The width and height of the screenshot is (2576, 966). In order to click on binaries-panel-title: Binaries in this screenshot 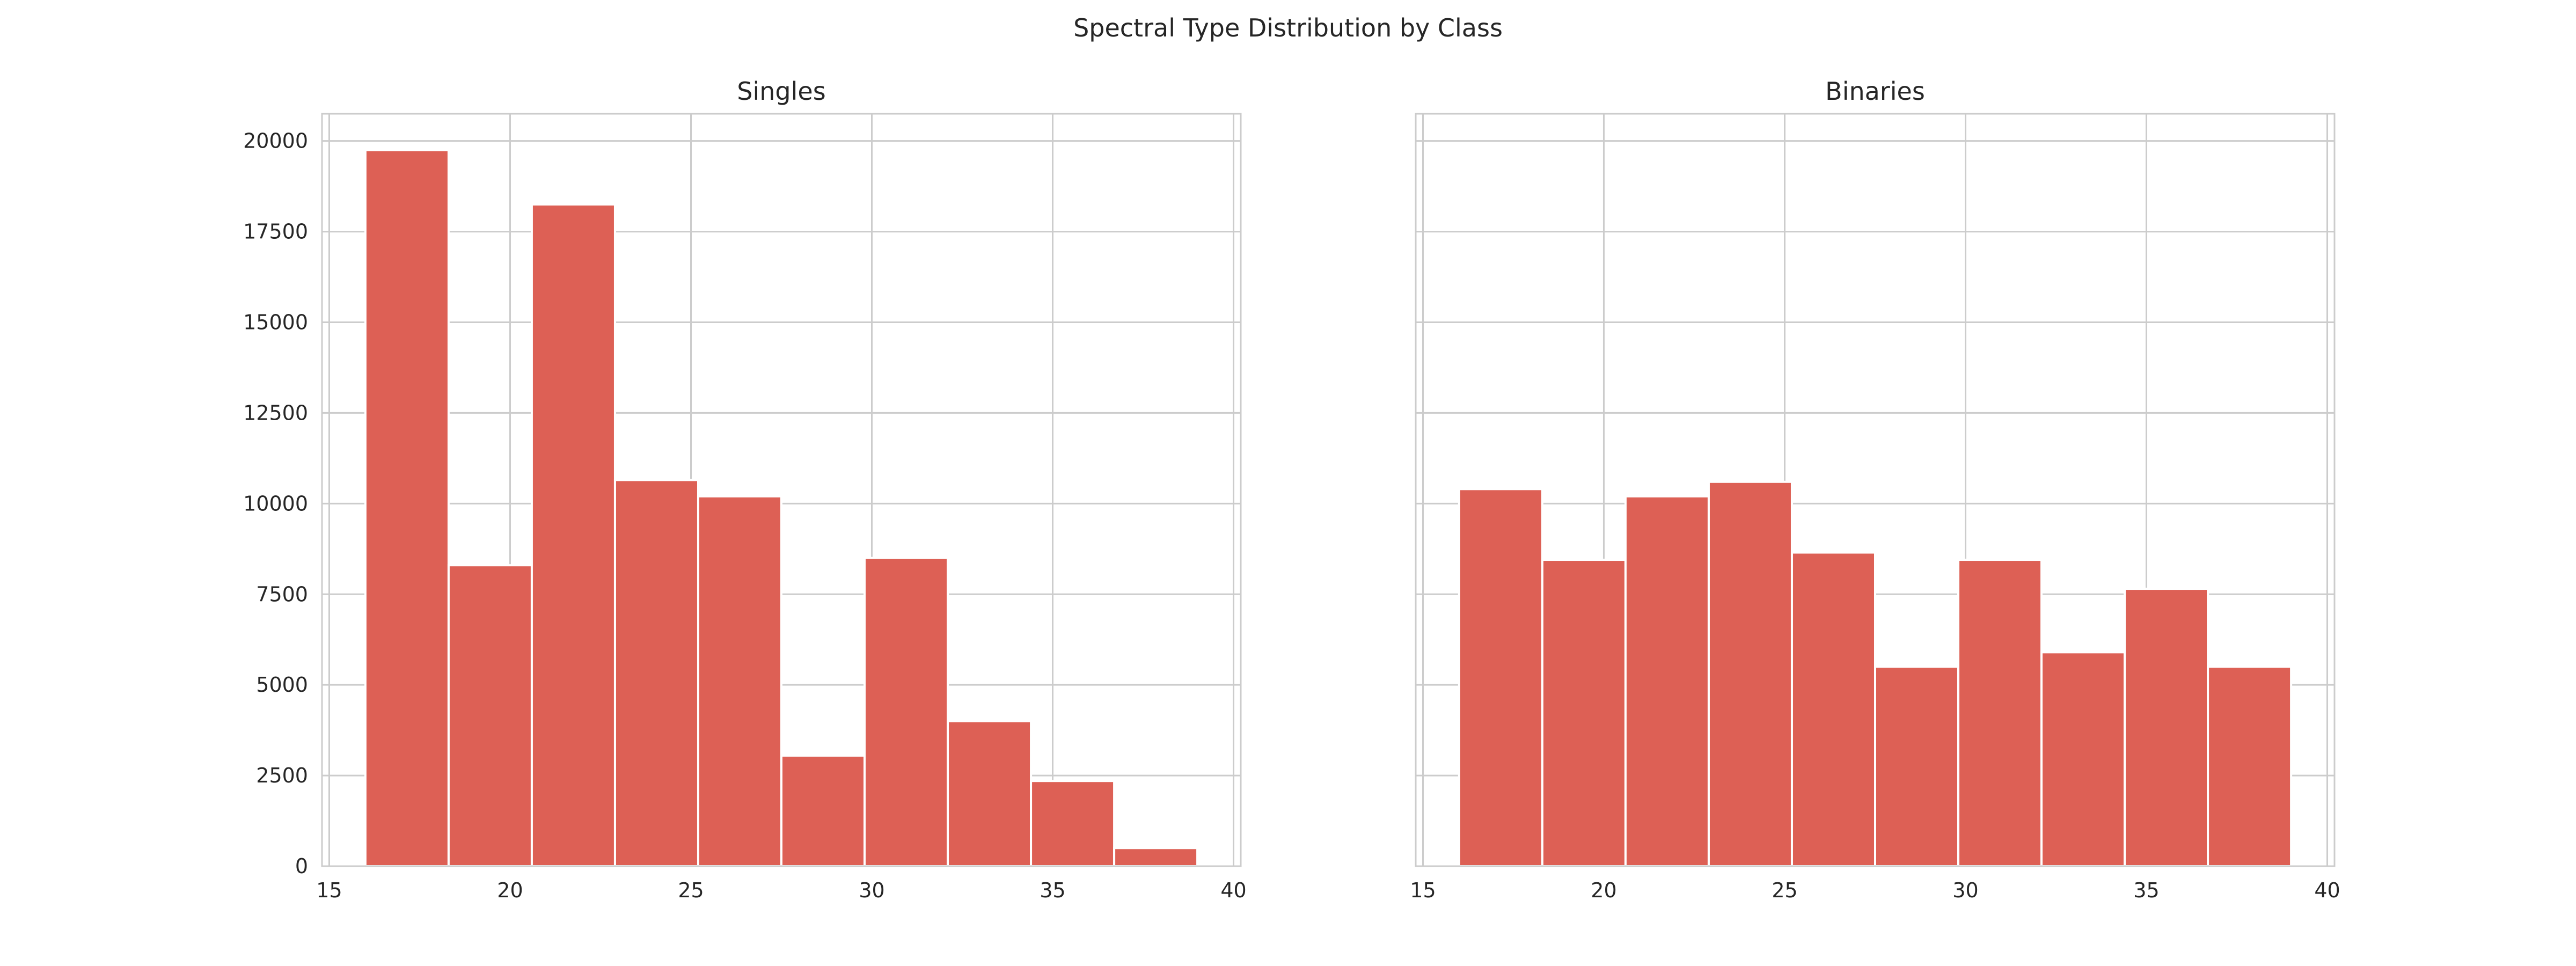, I will do `click(1875, 91)`.